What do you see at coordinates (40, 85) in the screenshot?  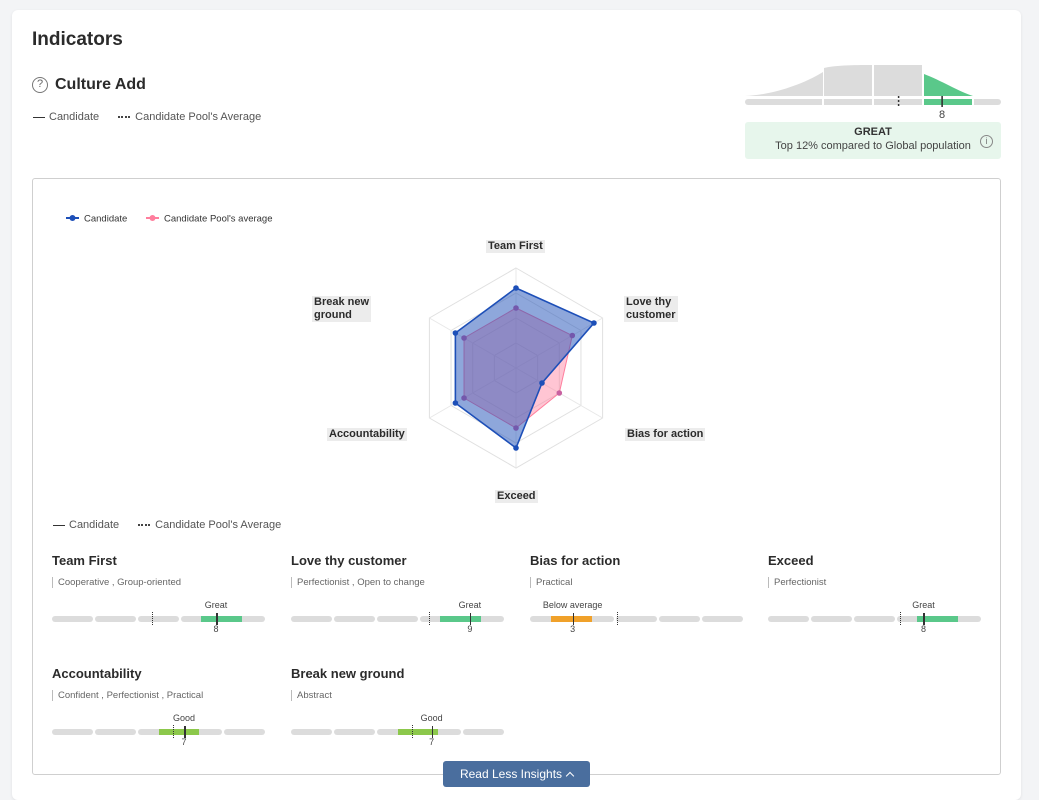 I see `question-icon: ?` at bounding box center [40, 85].